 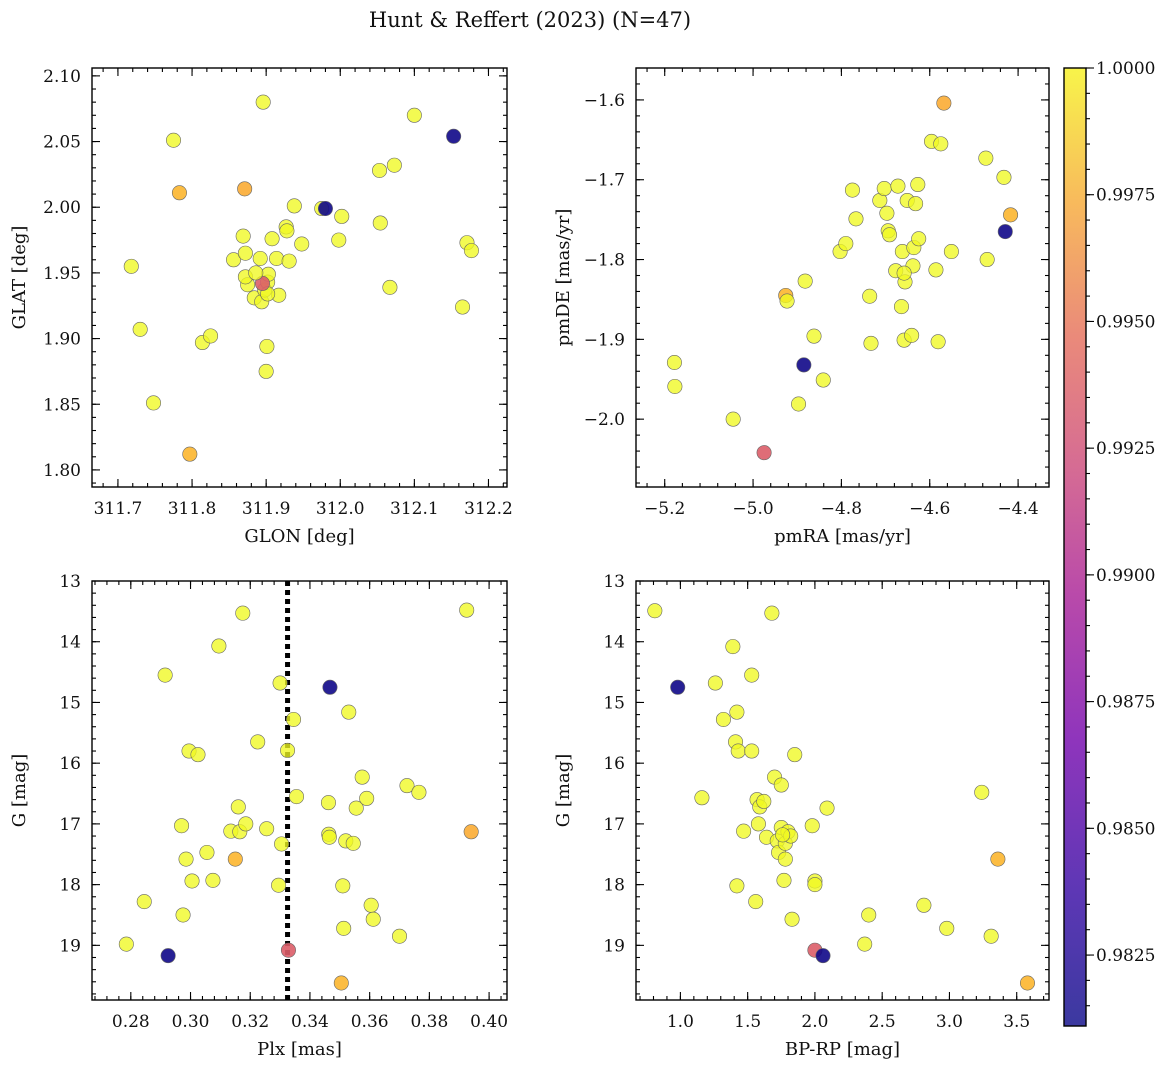 What do you see at coordinates (310, 1022) in the screenshot?
I see `x-tick-label: 0.34` at bounding box center [310, 1022].